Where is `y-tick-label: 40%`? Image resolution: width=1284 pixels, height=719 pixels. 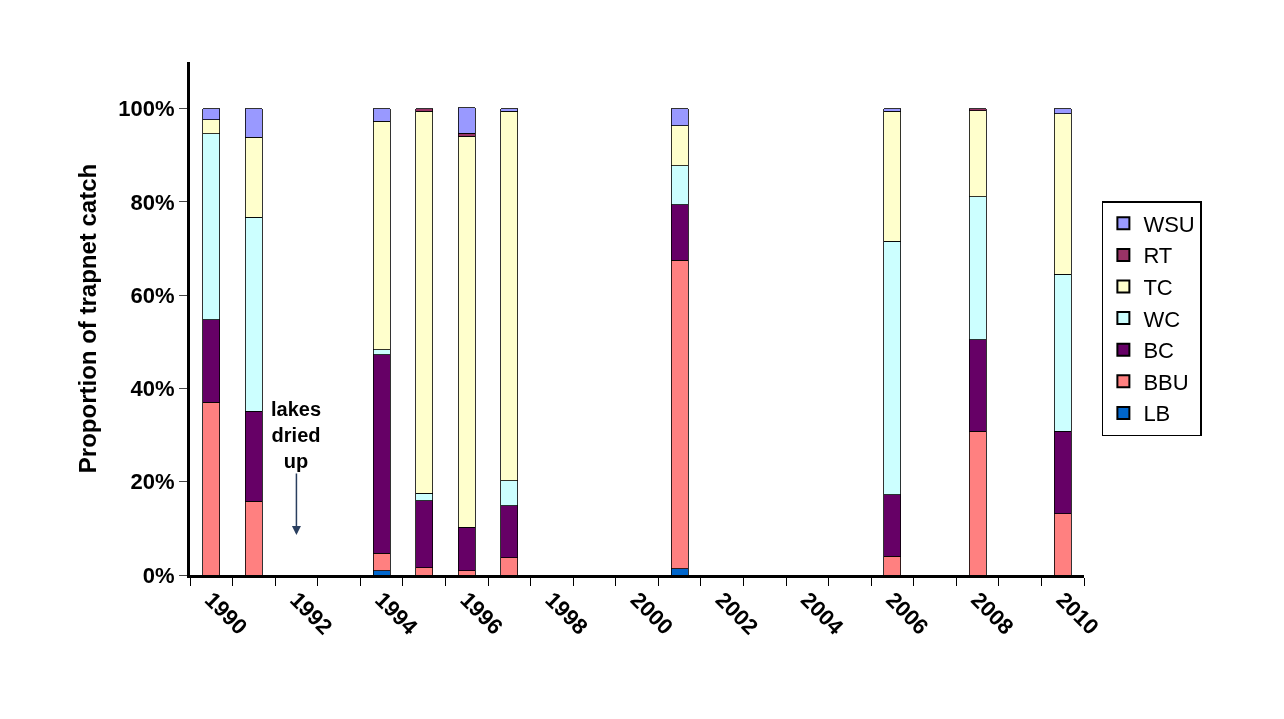 y-tick-label: 40% is located at coordinates (152, 389).